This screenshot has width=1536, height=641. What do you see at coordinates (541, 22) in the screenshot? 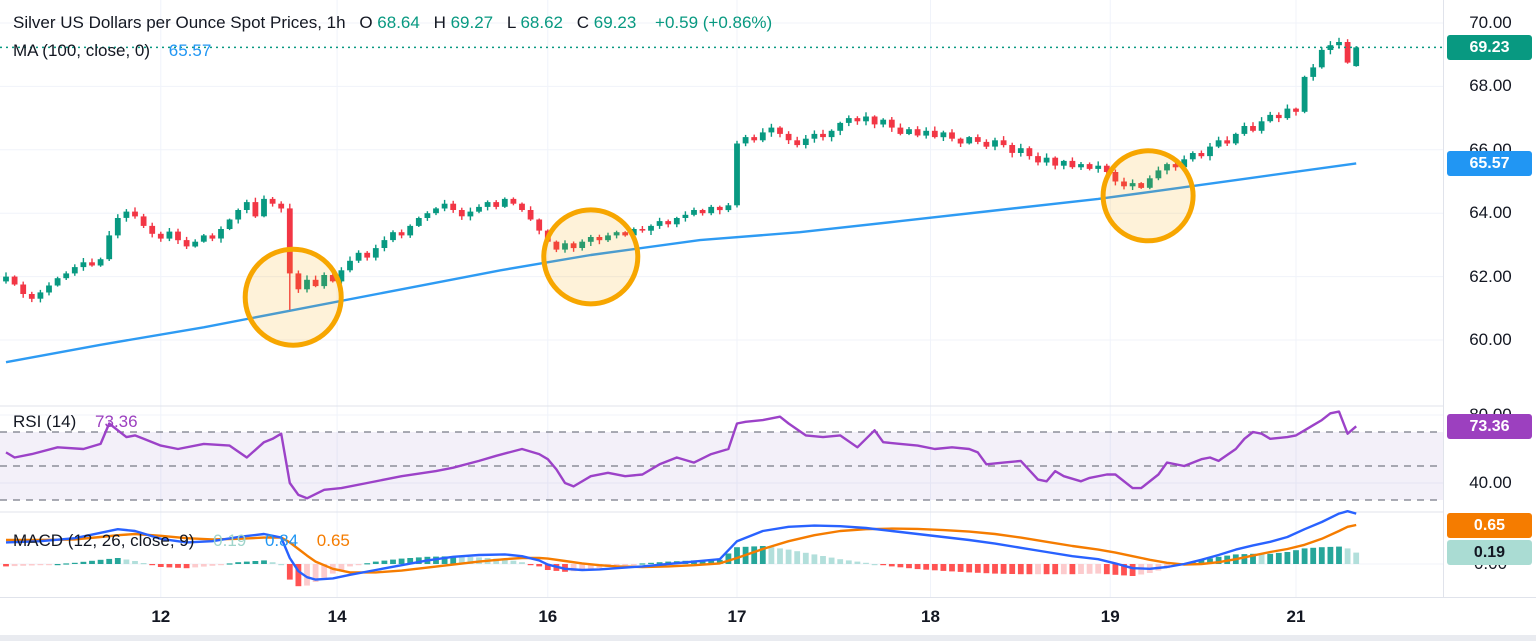
I see `low-value: 68.62` at bounding box center [541, 22].